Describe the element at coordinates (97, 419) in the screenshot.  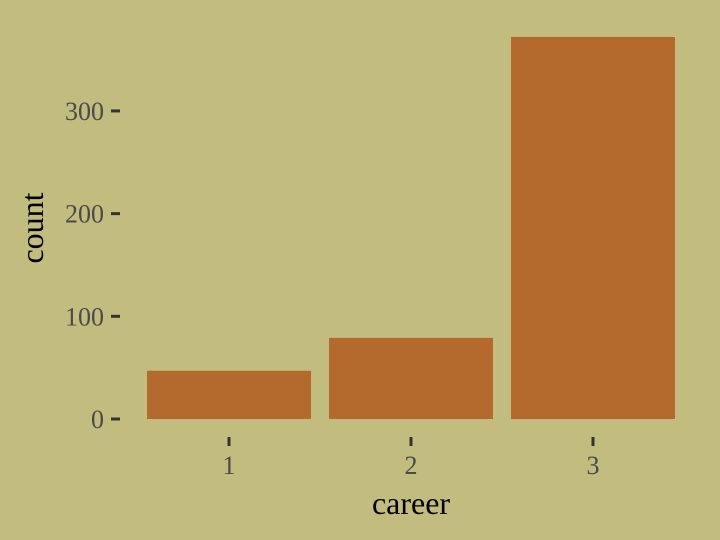
I see `y-tick-label: 0` at that location.